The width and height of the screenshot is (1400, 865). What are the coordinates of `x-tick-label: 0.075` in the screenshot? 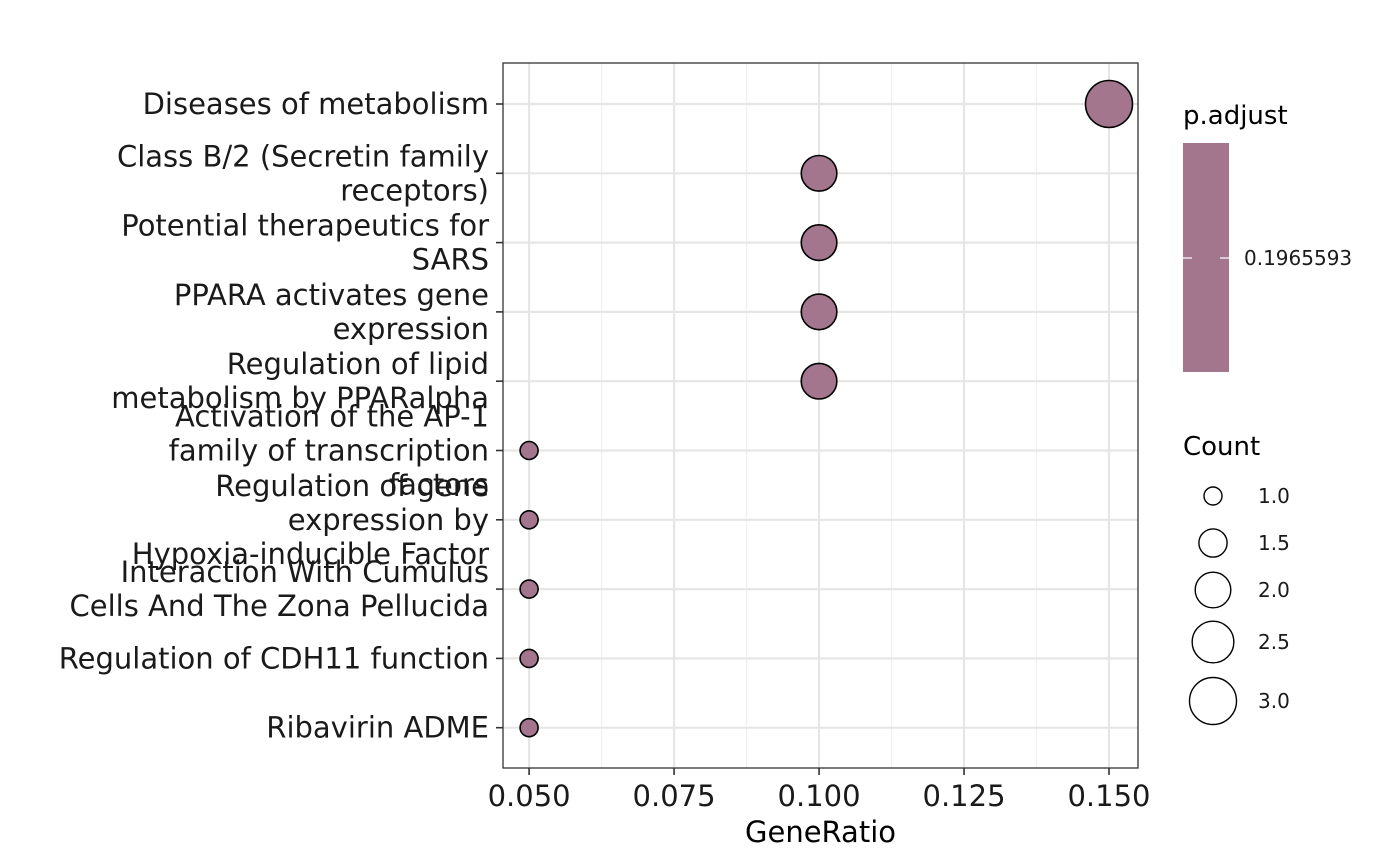 It's located at (674, 796).